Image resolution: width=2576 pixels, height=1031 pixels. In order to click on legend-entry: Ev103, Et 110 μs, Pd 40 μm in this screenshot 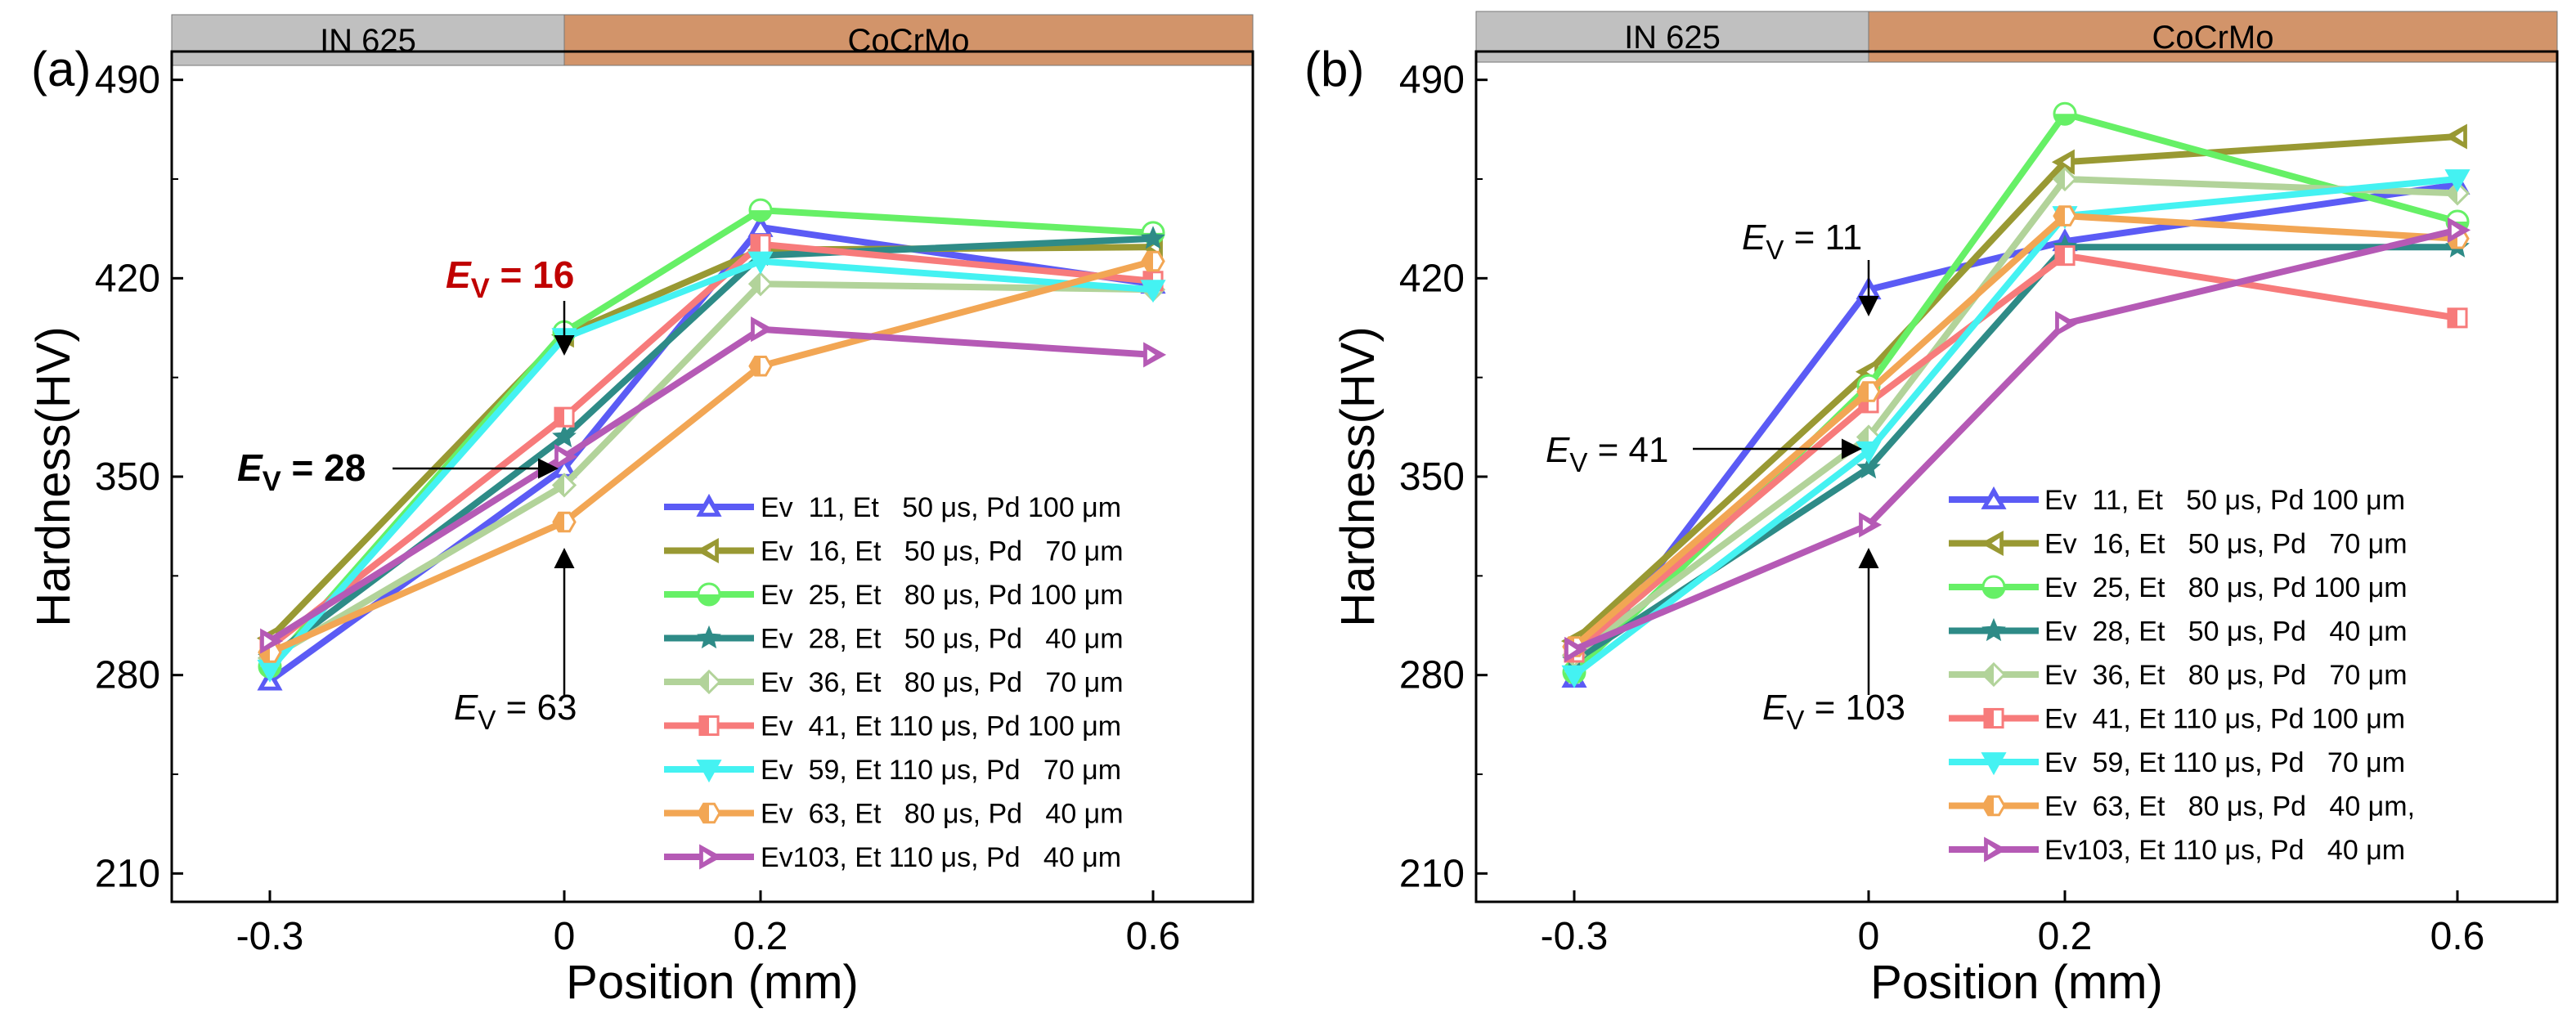, I will do `click(941, 857)`.